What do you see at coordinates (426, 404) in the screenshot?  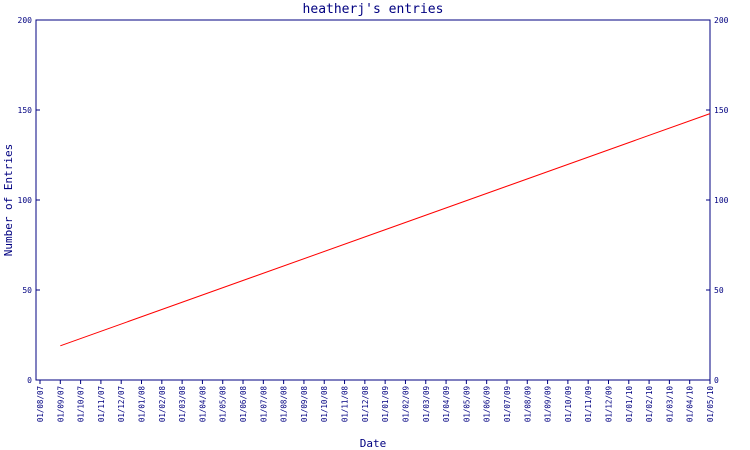 I see `x-tick-label: 01/03/09` at bounding box center [426, 404].